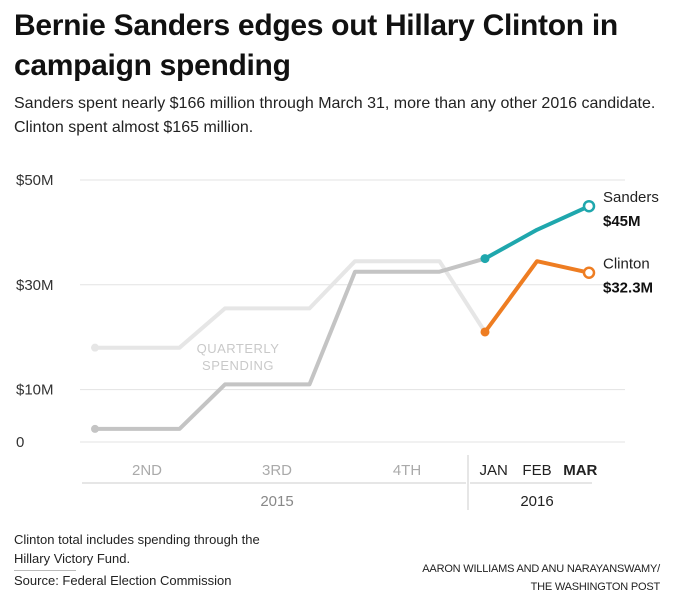 Image resolution: width=700 pixels, height=607 pixels. Describe the element at coordinates (580, 470) in the screenshot. I see `x-period-label: MAR` at that location.